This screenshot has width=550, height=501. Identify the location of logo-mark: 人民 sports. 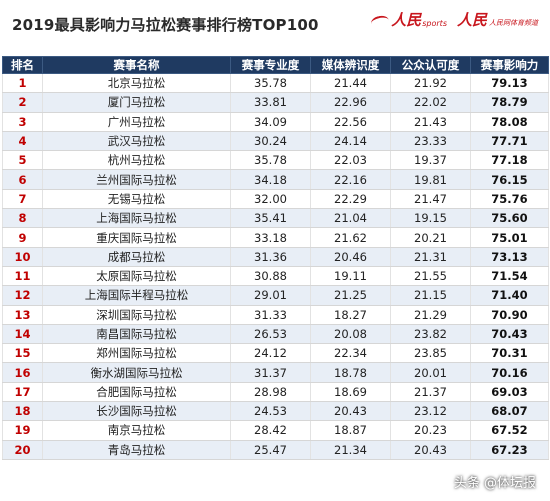
(408, 20).